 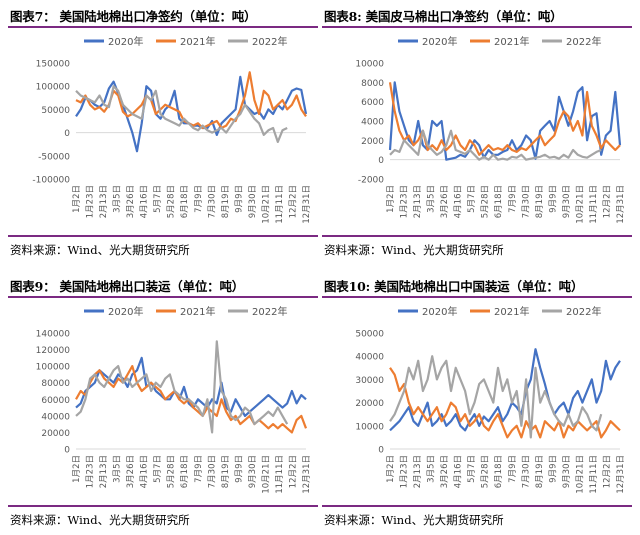 I want to click on y-tick-label: 6000, so click(x=372, y=103).